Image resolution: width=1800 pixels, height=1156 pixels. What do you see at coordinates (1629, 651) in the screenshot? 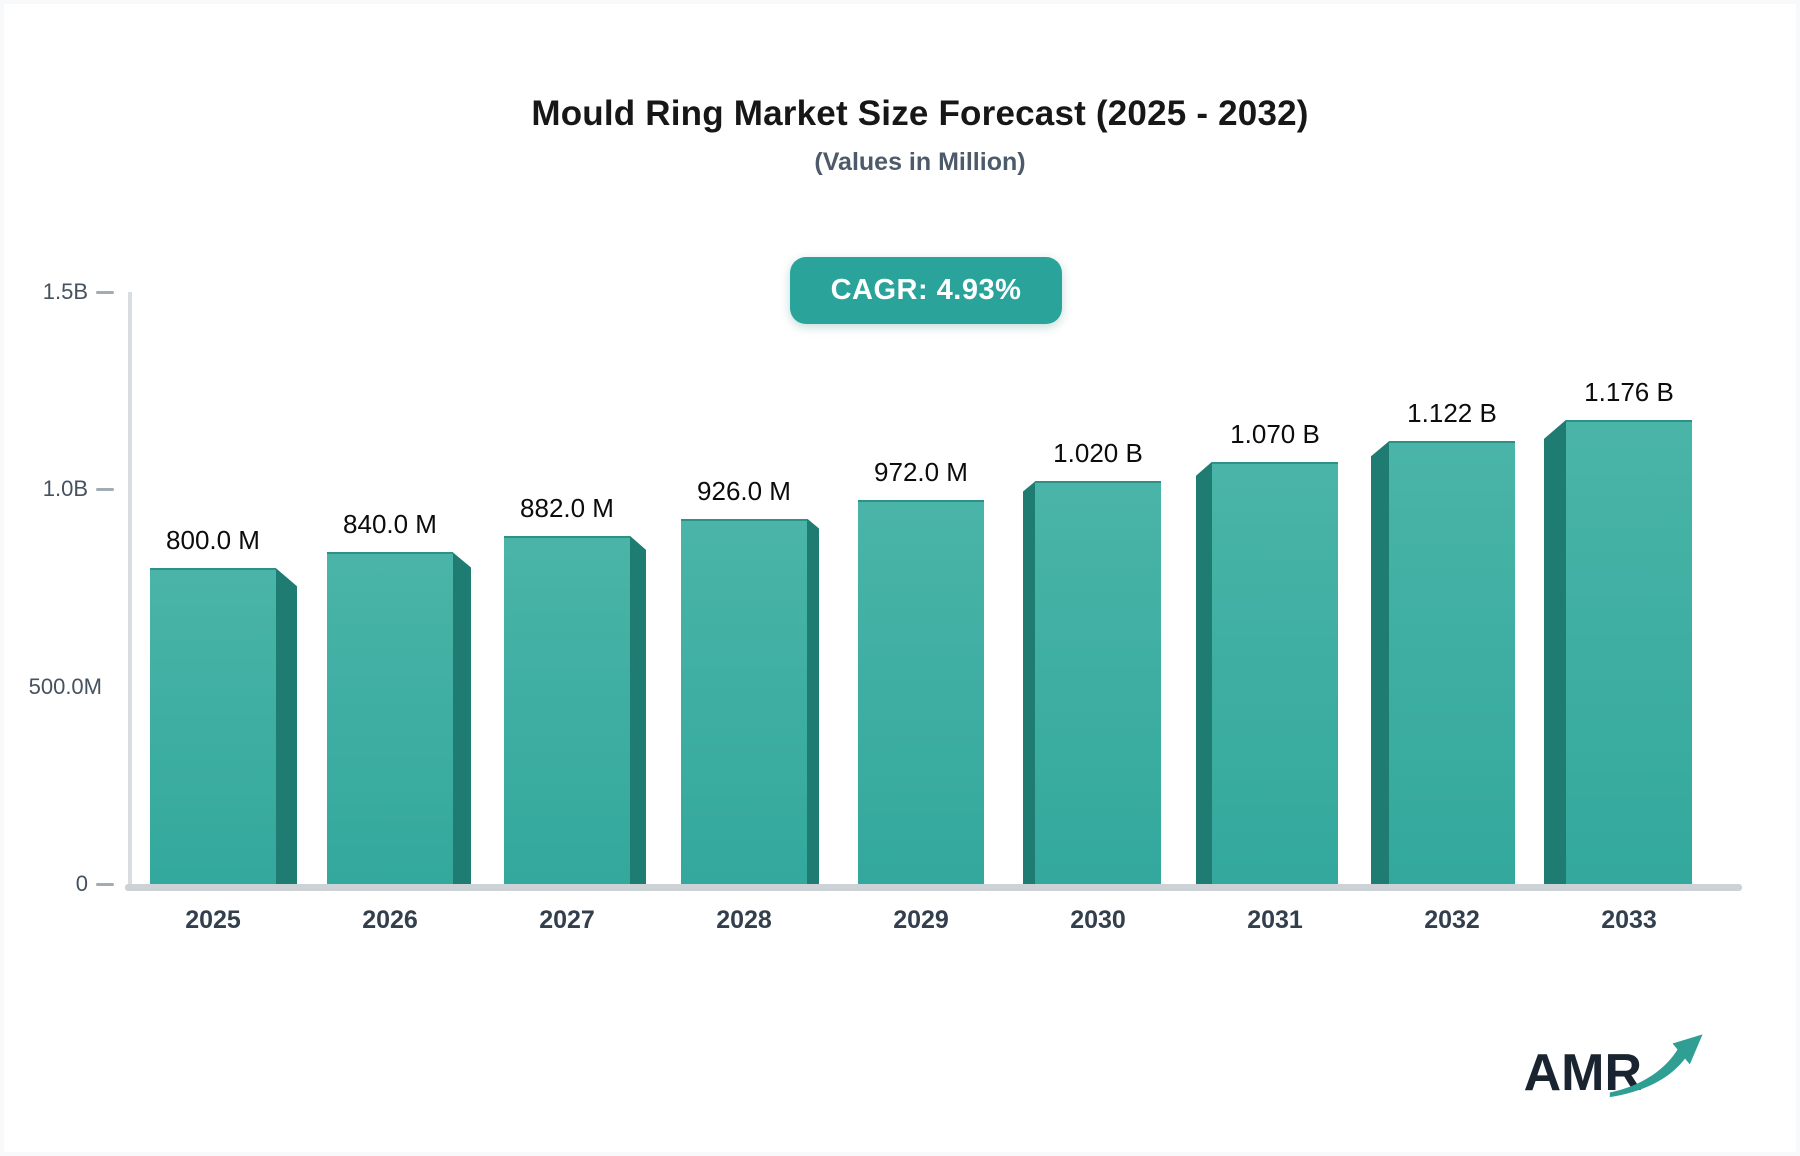
I see `bar-2033` at bounding box center [1629, 651].